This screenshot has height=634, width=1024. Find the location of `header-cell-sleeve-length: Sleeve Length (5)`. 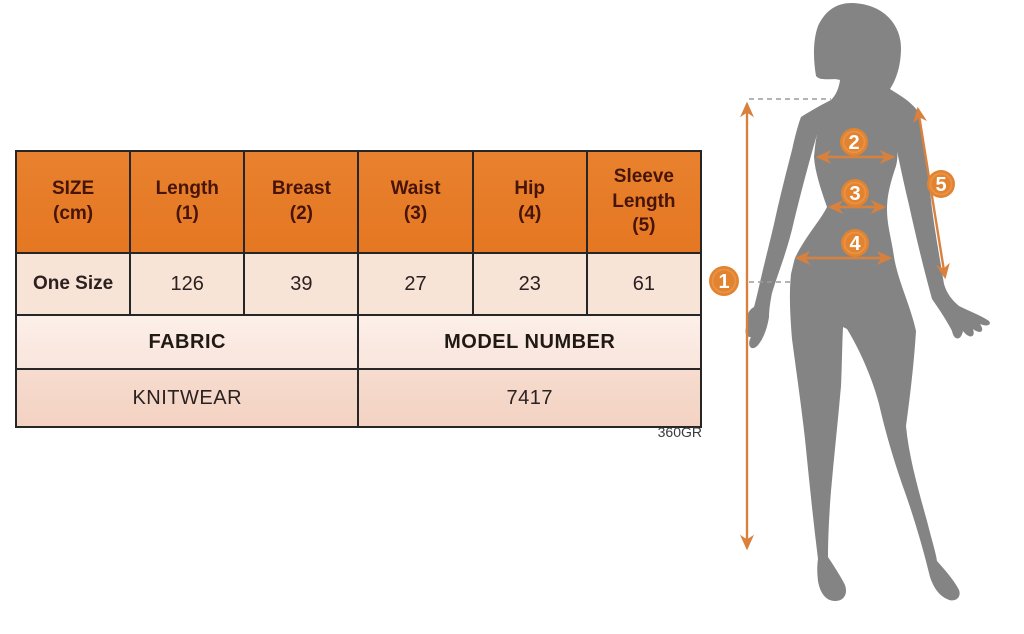

header-cell-sleeve-length: Sleeve Length (5) is located at coordinates (644, 202).